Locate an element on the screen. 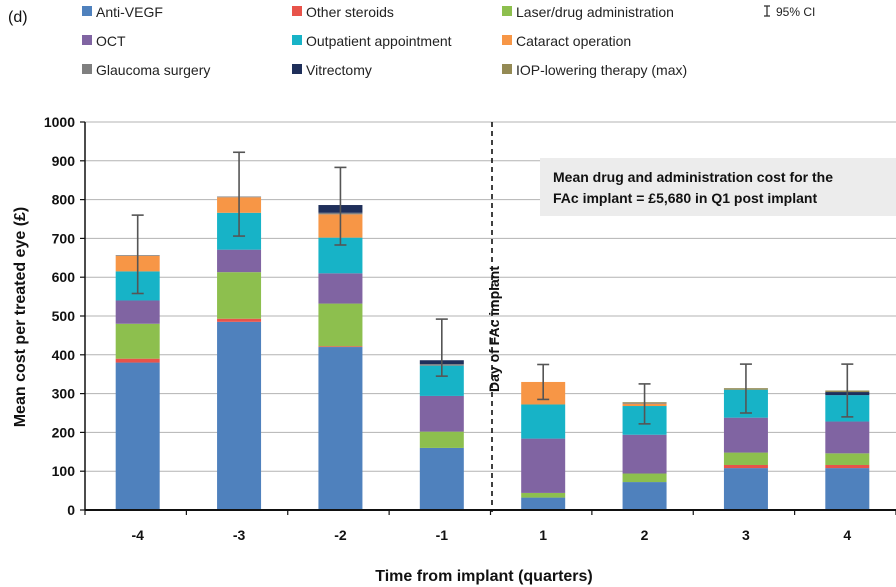 This screenshot has height=587, width=896. panel-label: (d) is located at coordinates (18, 17).